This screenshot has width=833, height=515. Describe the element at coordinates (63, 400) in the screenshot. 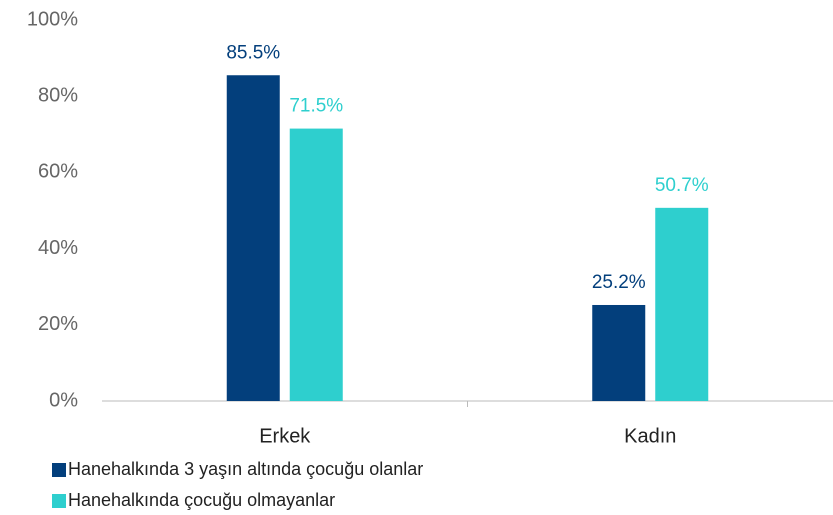

I see `y-tick-label: 0%` at that location.